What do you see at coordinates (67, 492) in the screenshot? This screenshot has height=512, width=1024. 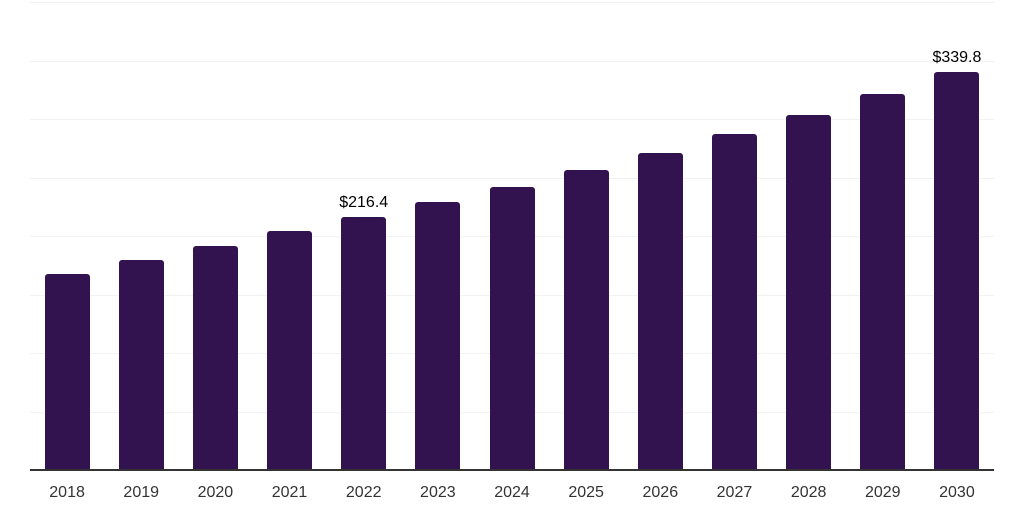 I see `x-axis-tick-label: 2018` at bounding box center [67, 492].